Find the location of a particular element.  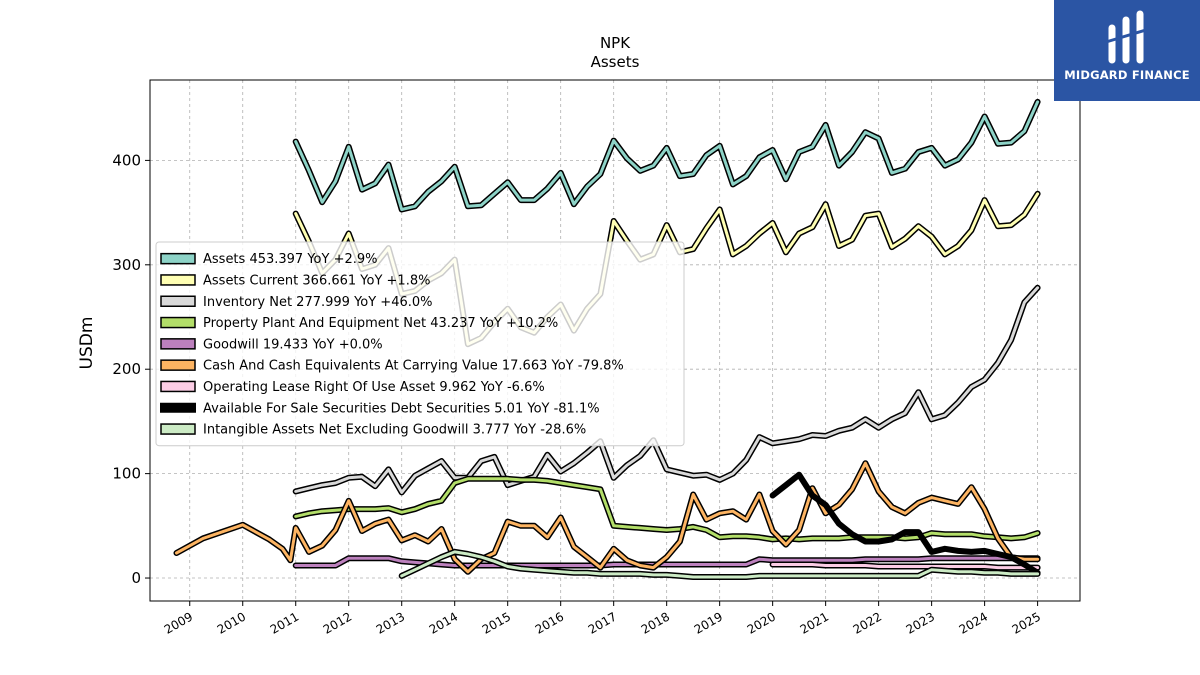

x-tick-label: 2019 is located at coordinates (708, 622).